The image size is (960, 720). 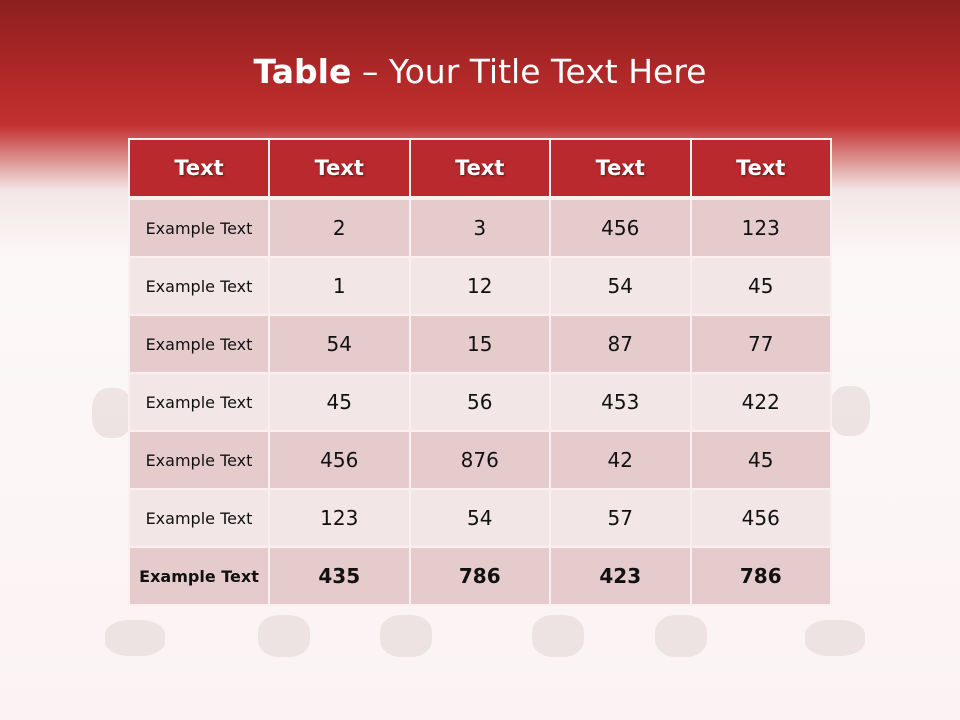 I want to click on title-bold: Table, so click(x=302, y=71).